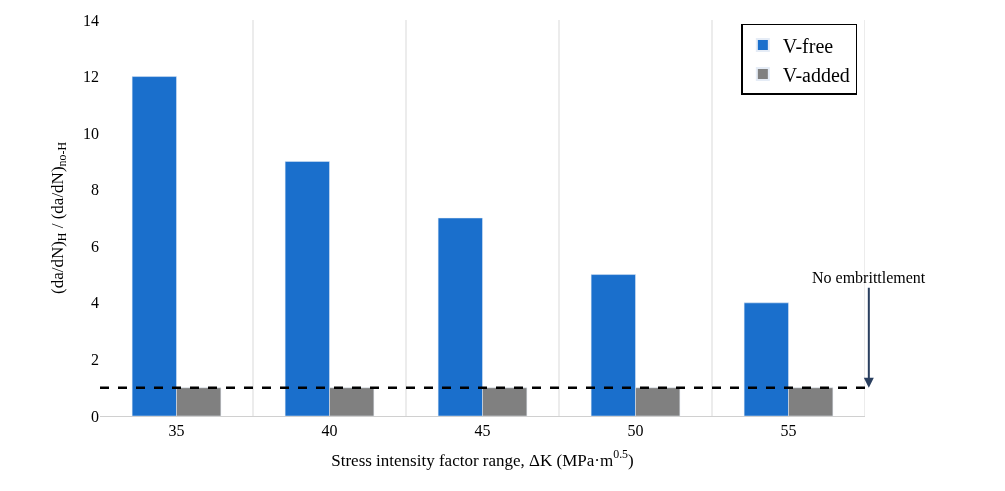 This screenshot has height=491, width=1005. What do you see at coordinates (329, 431) in the screenshot?
I see `x-tick-label: 40` at bounding box center [329, 431].